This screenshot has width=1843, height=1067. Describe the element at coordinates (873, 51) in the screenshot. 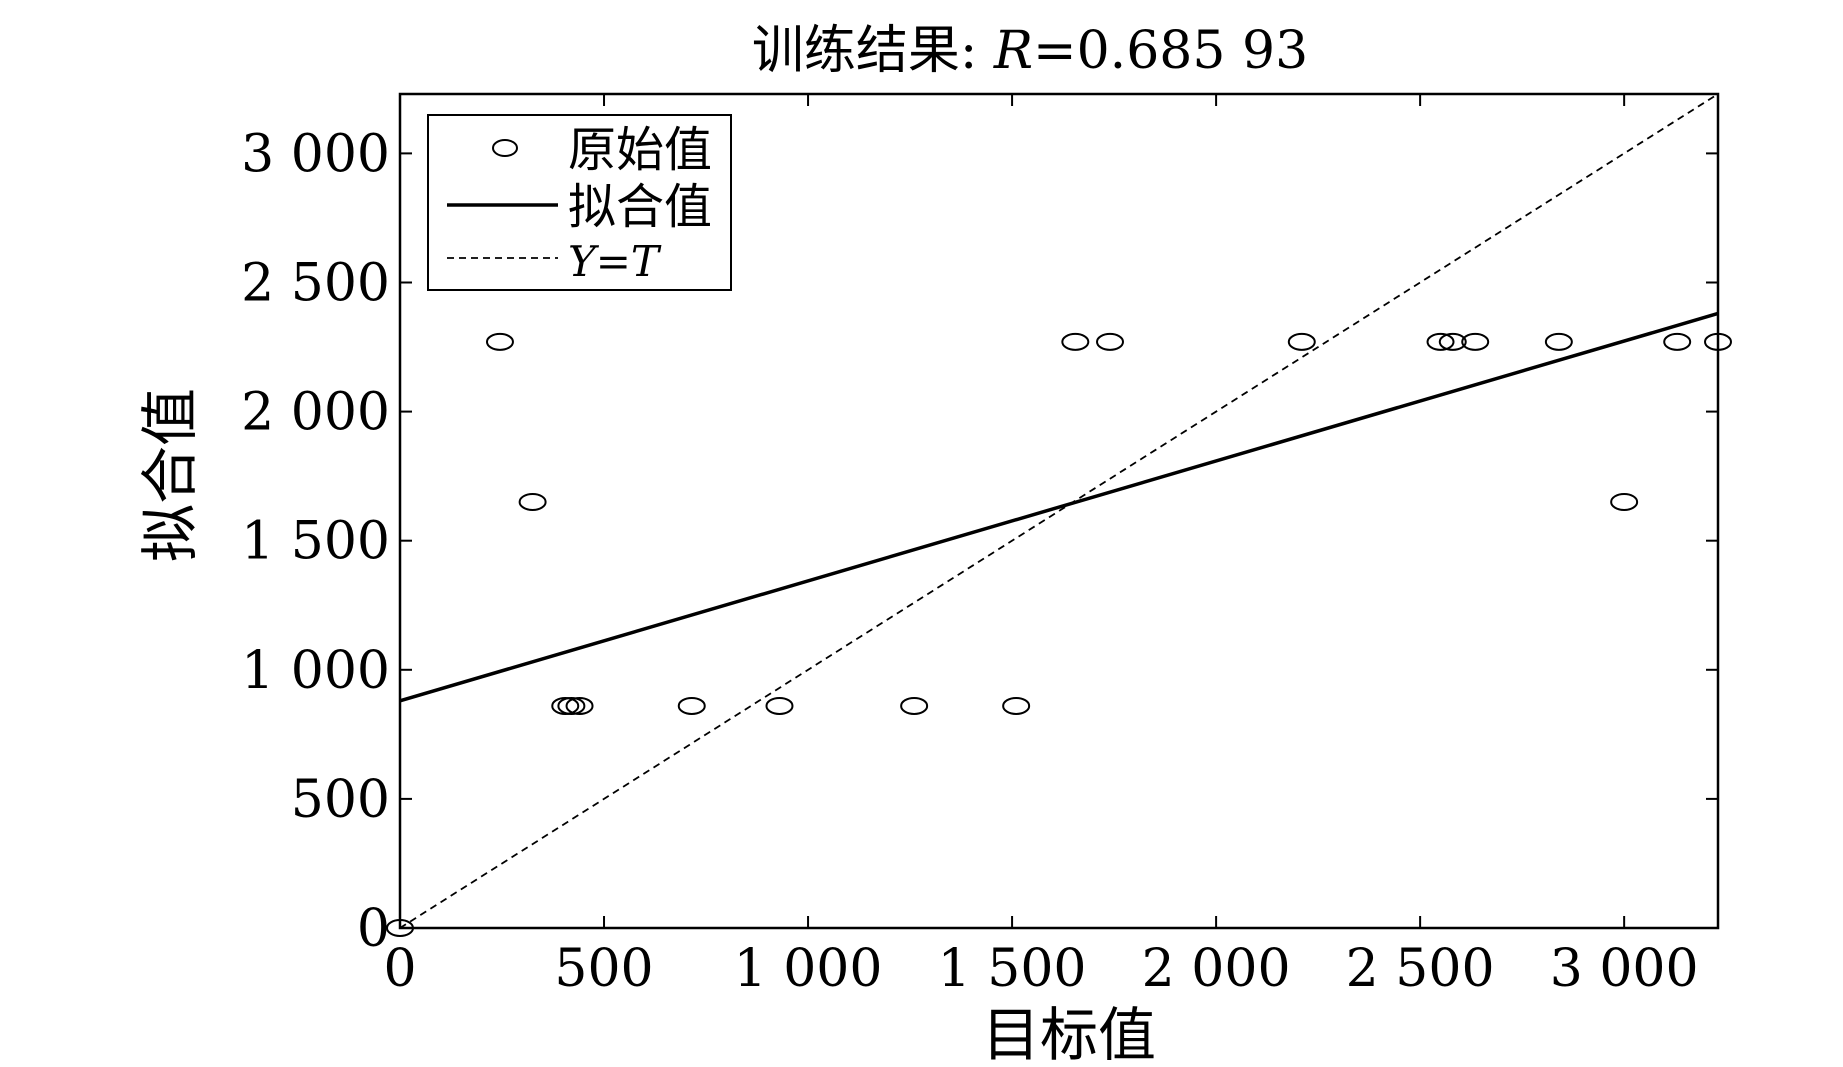

I see `chart-title-prefix: 训练结果:` at that location.